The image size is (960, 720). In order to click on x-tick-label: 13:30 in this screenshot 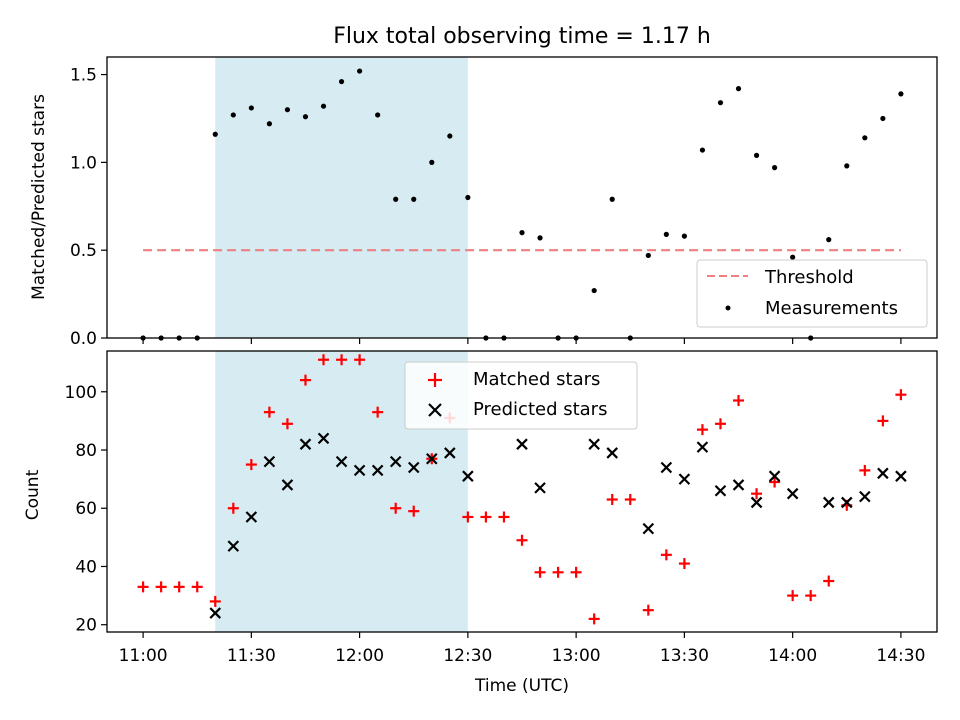, I will do `click(684, 656)`.